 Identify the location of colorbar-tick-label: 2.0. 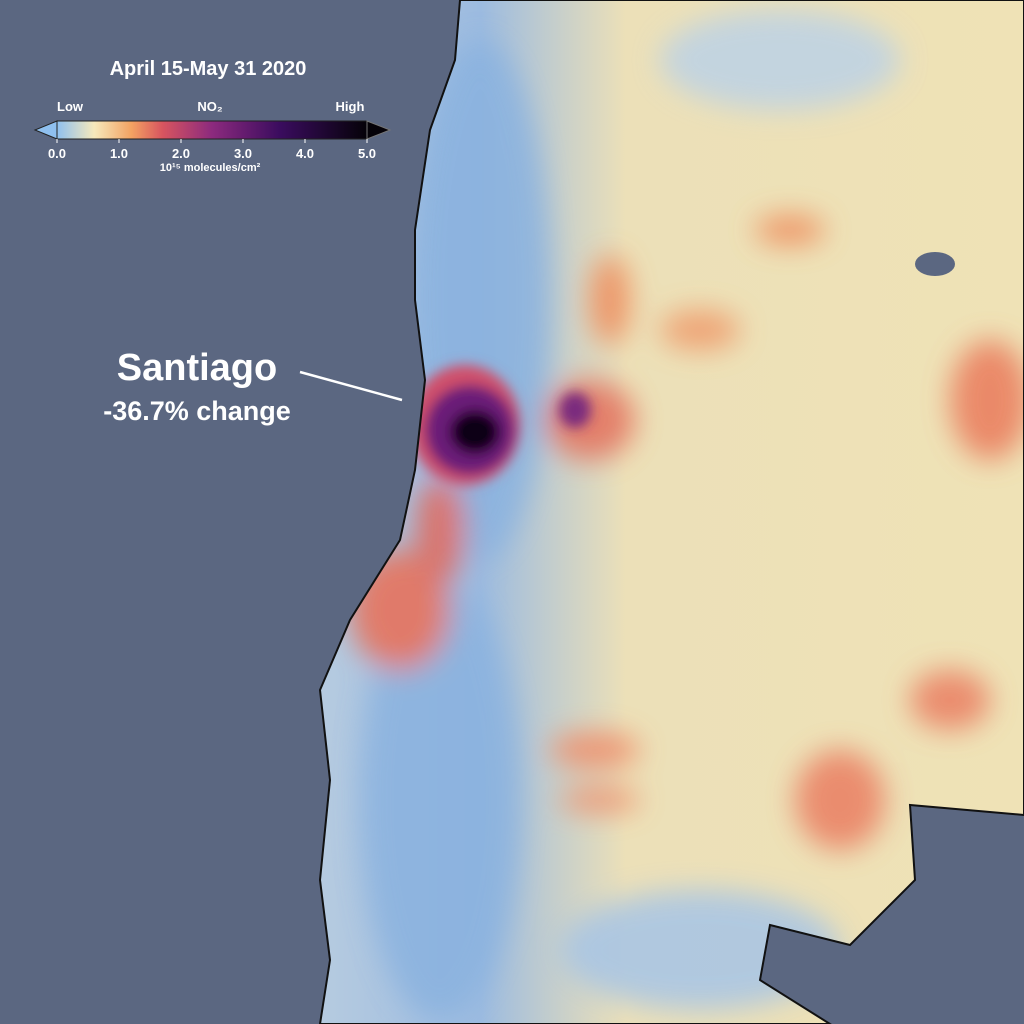
(181, 153).